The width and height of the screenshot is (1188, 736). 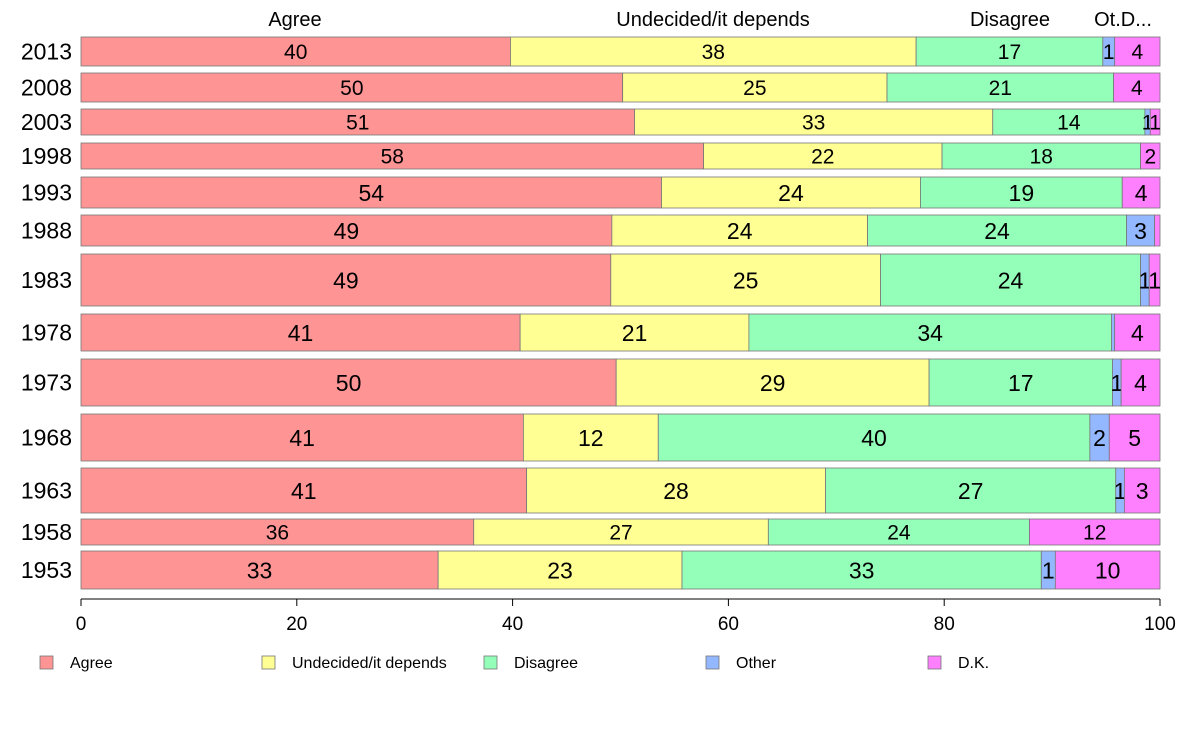 I want to click on data-label-1978-1: 21, so click(x=635, y=333).